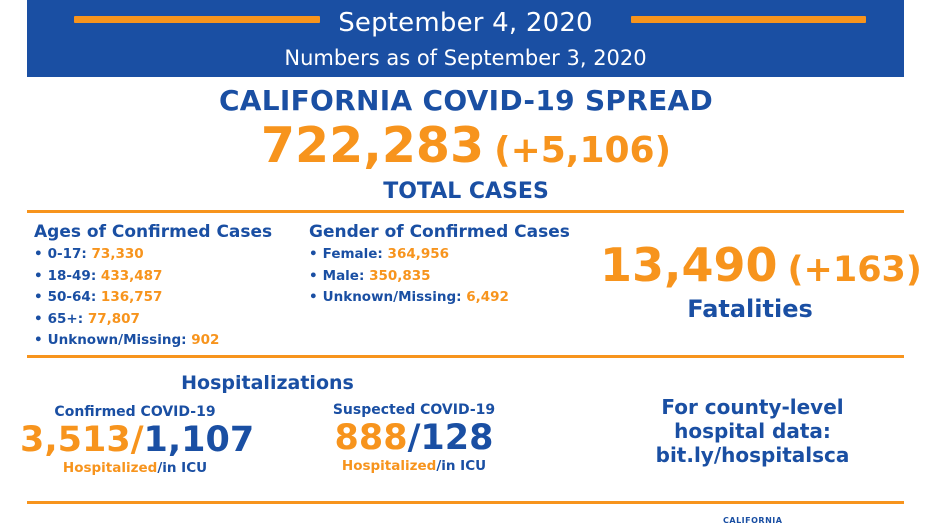  I want to click on confirmed-hospitalized-value: 3,513, so click(75, 440).